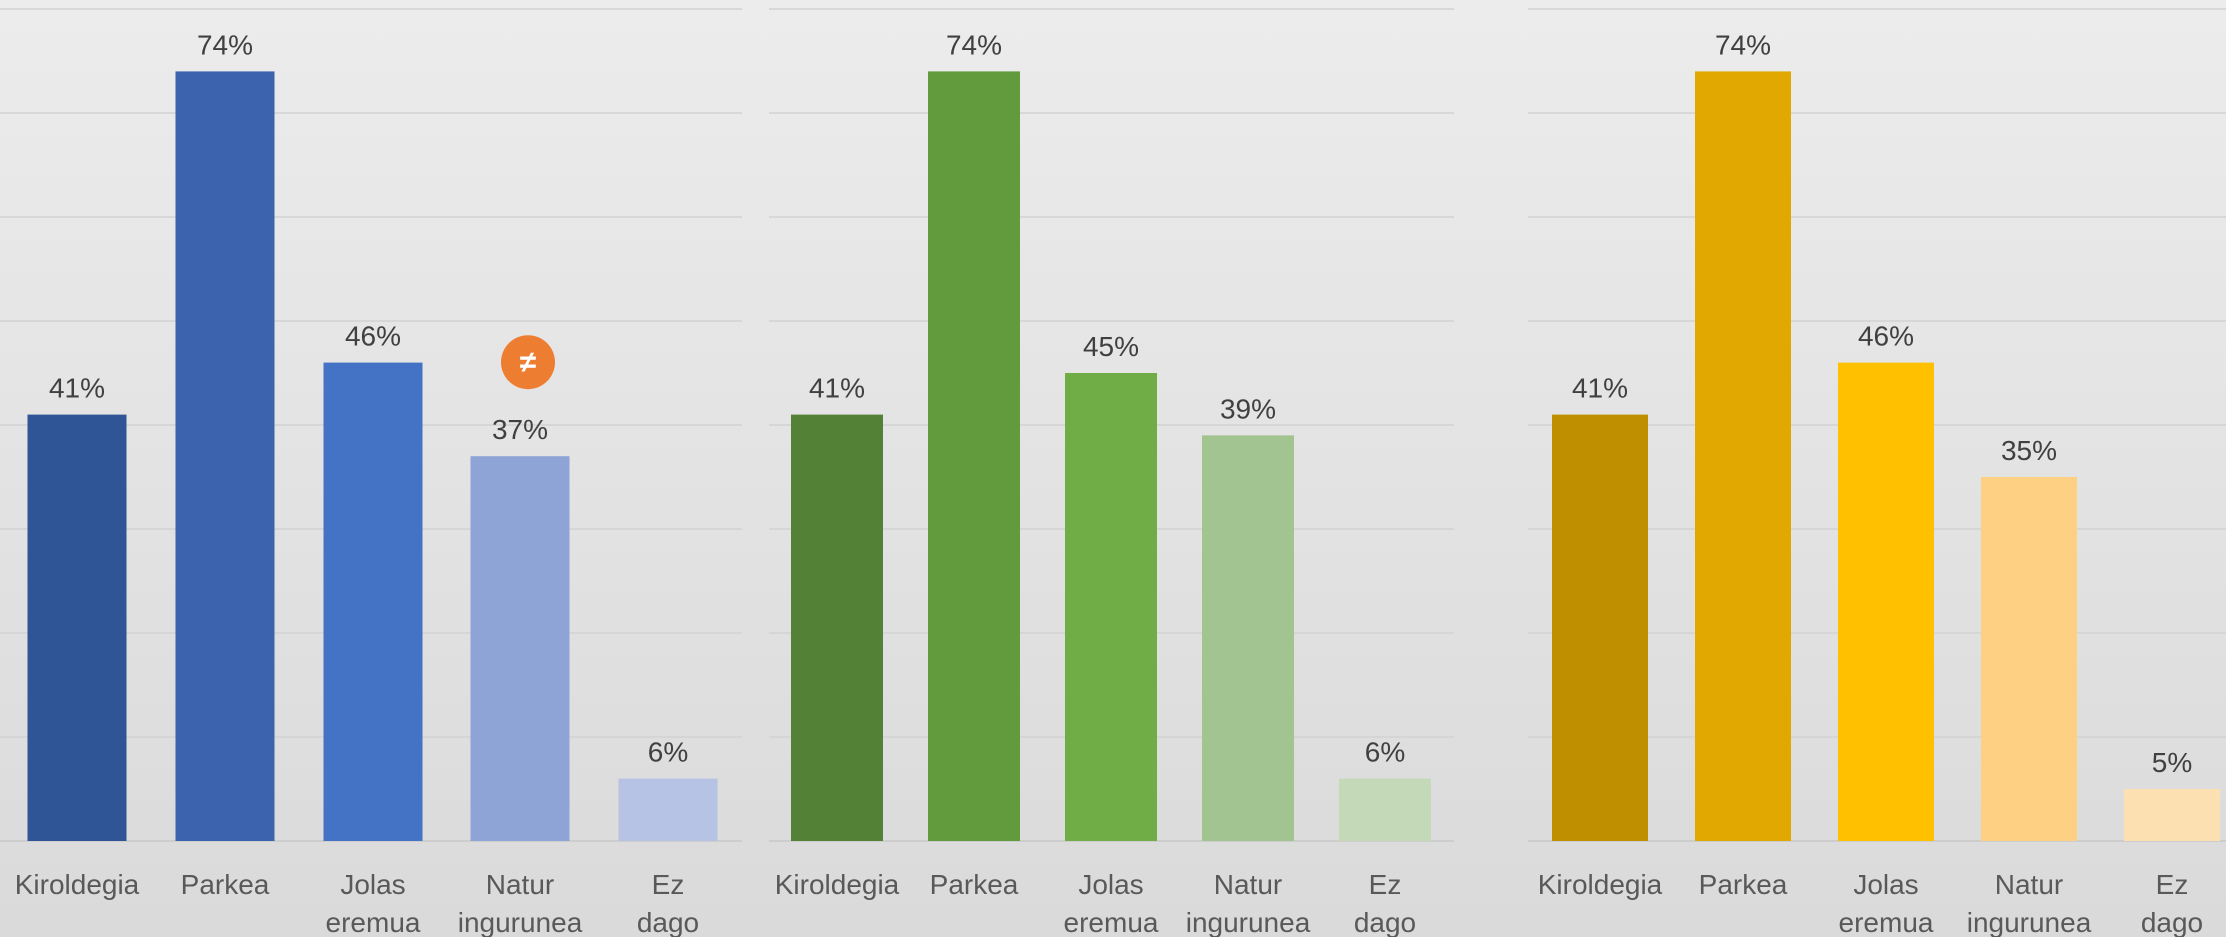  Describe the element at coordinates (2172, 762) in the screenshot. I see `data-label: 5%` at that location.